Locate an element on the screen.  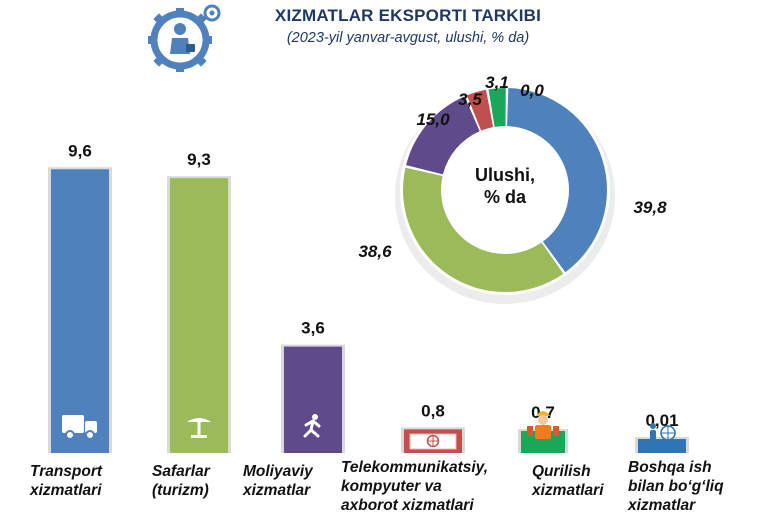
category-label: Boshqa ish bilan bo‘g‘liq xizmatlar is located at coordinates (676, 486).